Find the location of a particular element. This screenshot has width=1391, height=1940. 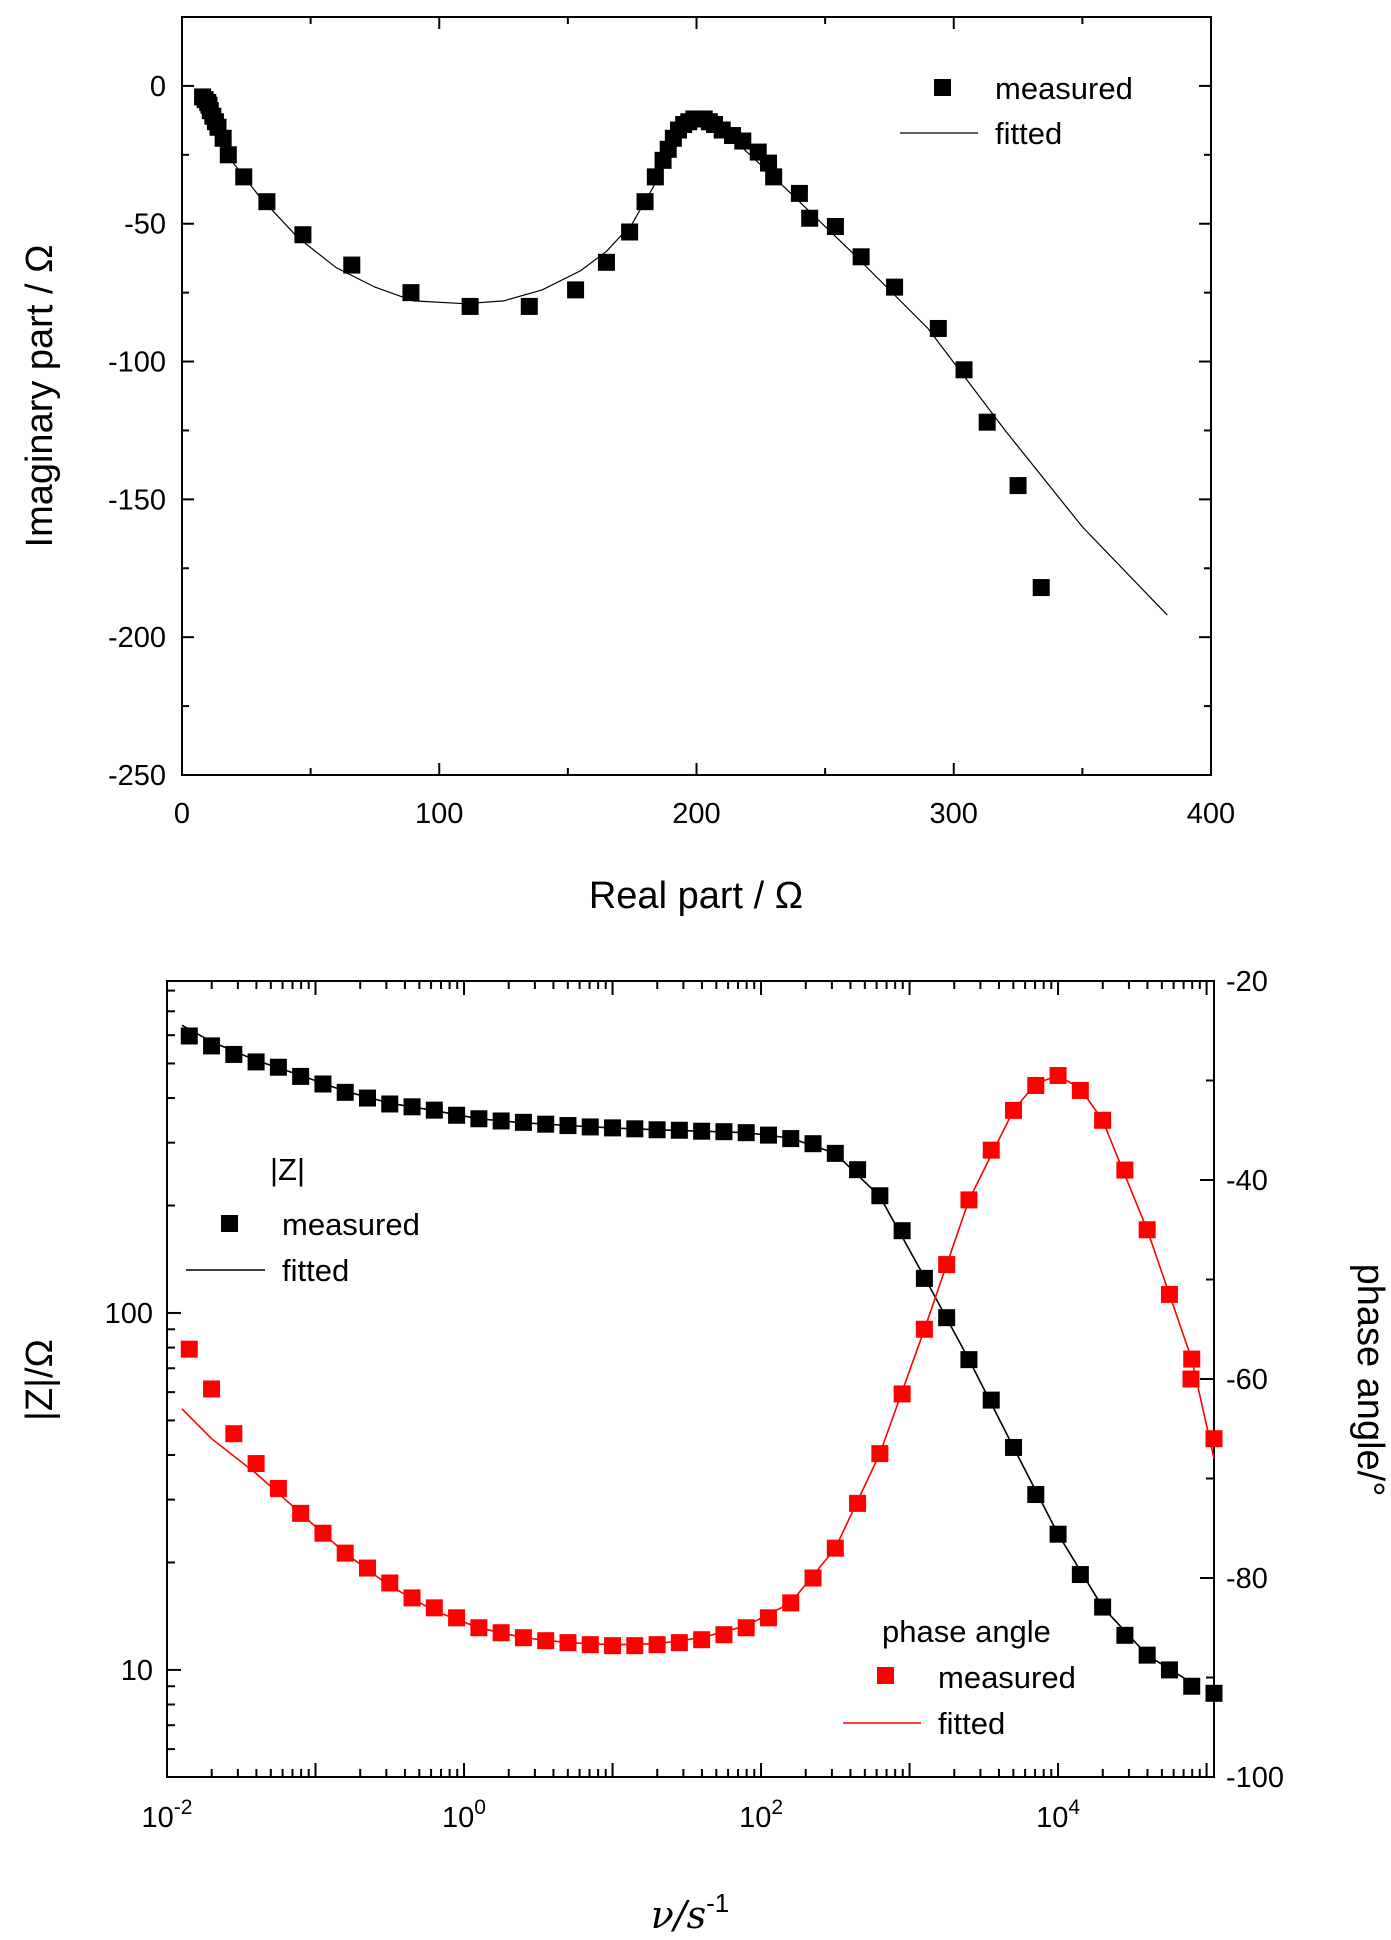

bode-y2-tick-label: -40 is located at coordinates (1247, 1181).